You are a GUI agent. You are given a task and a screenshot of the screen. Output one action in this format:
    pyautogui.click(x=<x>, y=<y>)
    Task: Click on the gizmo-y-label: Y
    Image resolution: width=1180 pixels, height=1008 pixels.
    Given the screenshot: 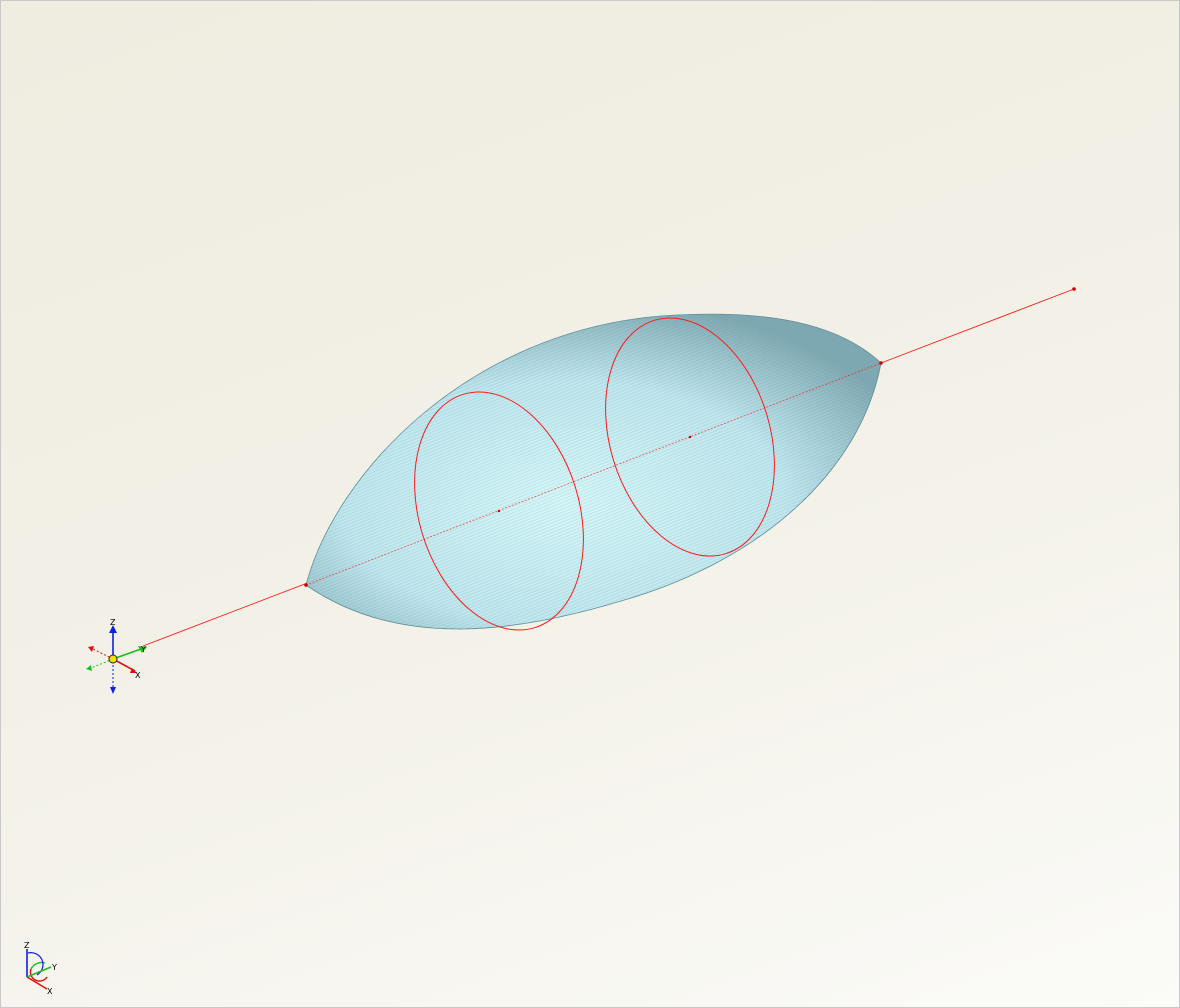 What is the action you would take?
    pyautogui.click(x=143, y=649)
    